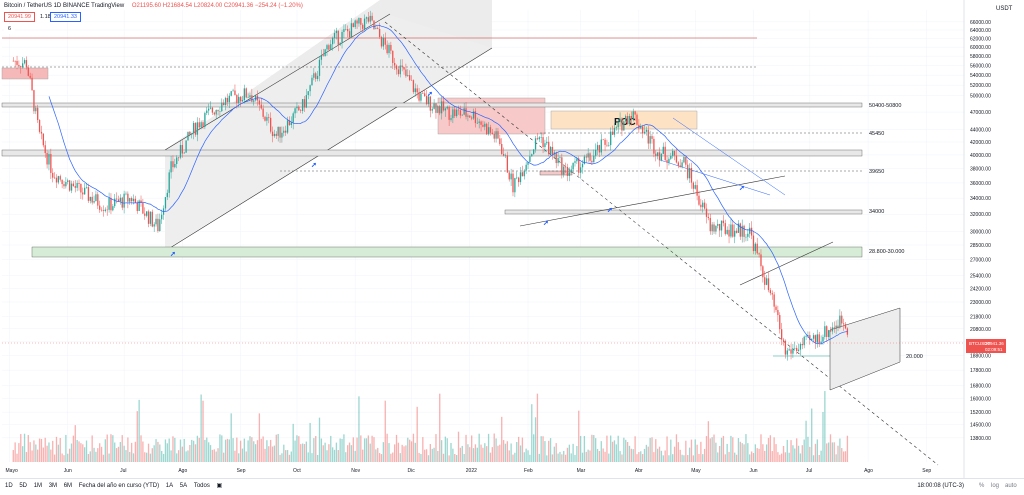 This screenshot has height=495, width=1024. I want to click on volume-bars, so click(430, 426).